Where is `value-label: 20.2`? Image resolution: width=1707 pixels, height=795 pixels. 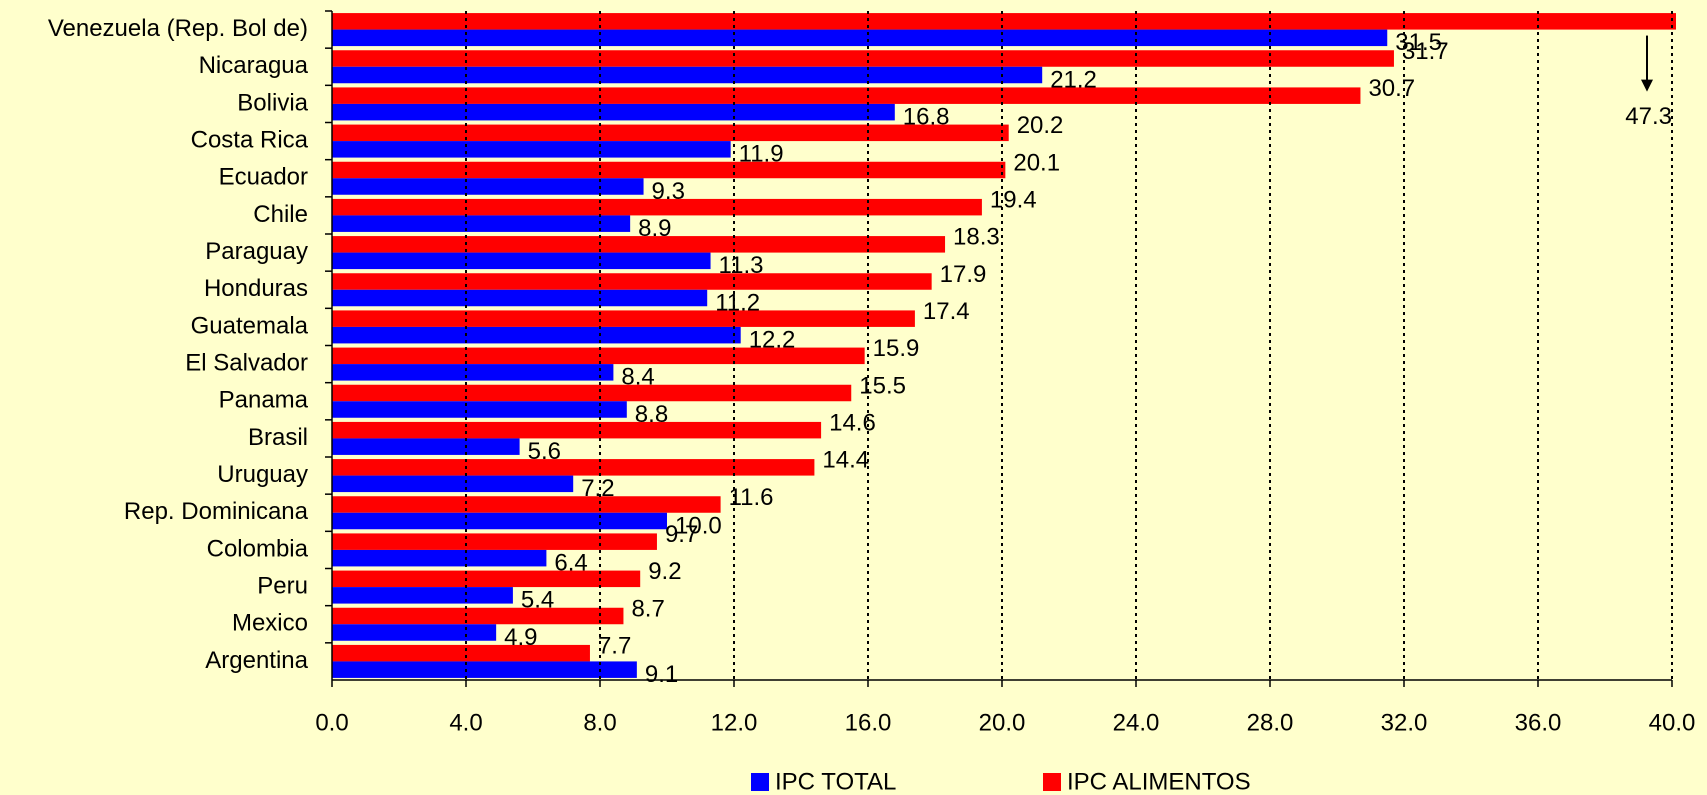
value-label: 20.2 is located at coordinates (1040, 125).